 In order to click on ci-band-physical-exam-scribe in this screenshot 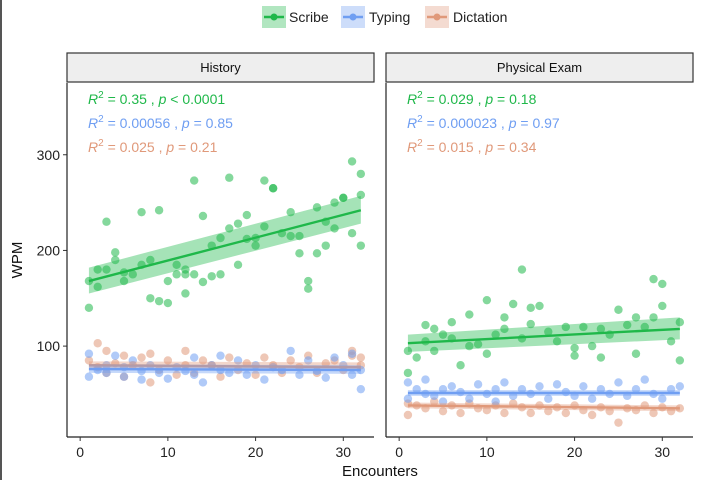, I will do `click(543, 334)`.